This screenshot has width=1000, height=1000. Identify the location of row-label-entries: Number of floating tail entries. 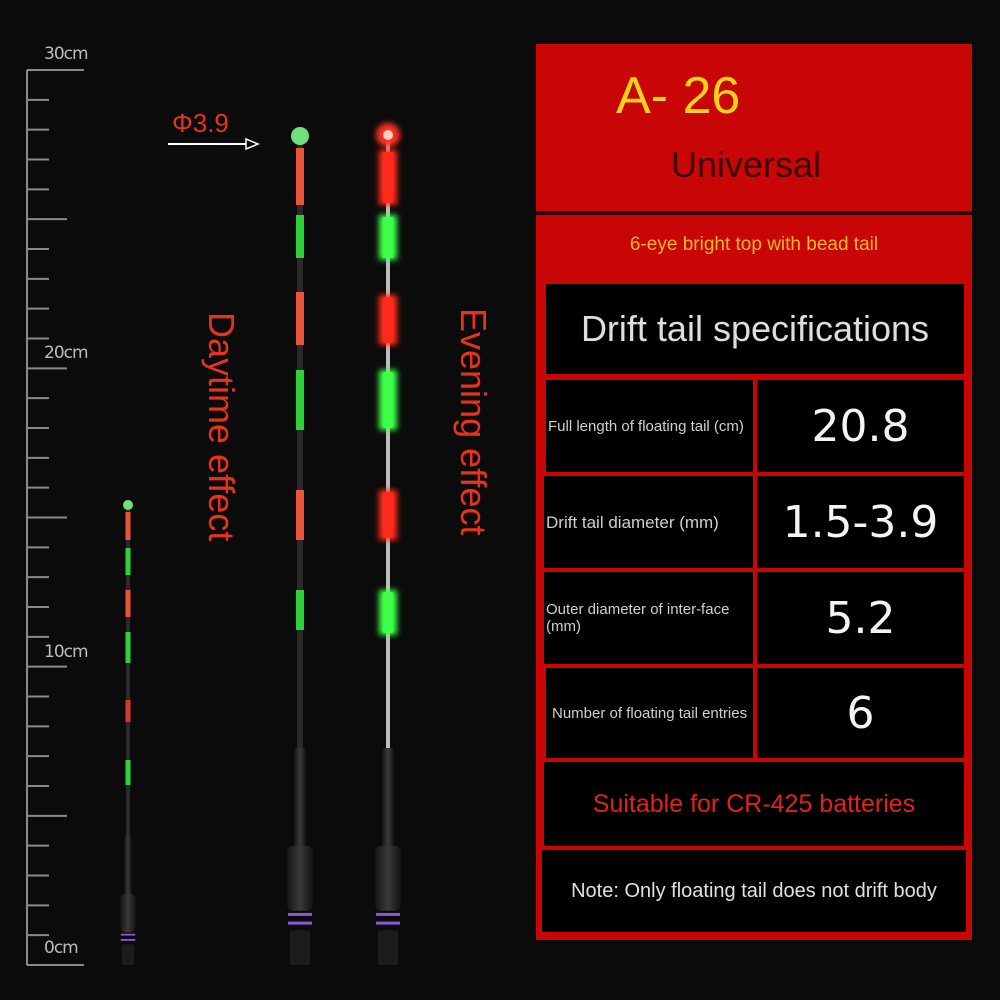
(649, 713).